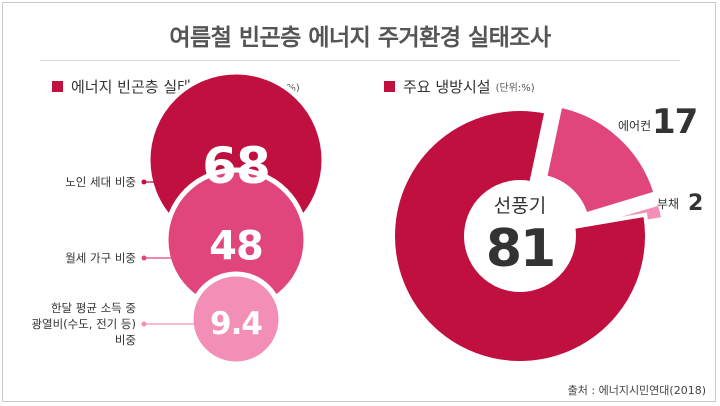 This screenshot has height=406, width=720. I want to click on right-heading-text: 주요 냉방시설, so click(447, 87).